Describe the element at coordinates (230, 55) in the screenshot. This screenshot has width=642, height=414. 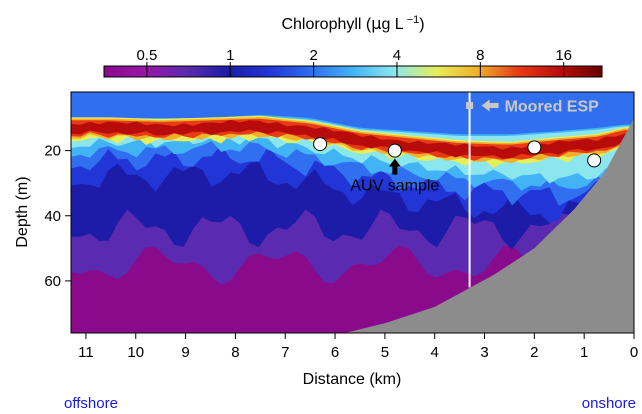
I see `colorbar-tick-label: 1` at that location.